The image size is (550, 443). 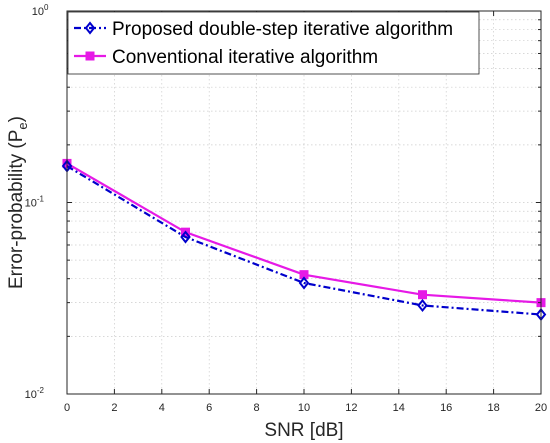 What do you see at coordinates (22, 125) in the screenshot?
I see `y-axis-label-subscript: e` at bounding box center [22, 125].